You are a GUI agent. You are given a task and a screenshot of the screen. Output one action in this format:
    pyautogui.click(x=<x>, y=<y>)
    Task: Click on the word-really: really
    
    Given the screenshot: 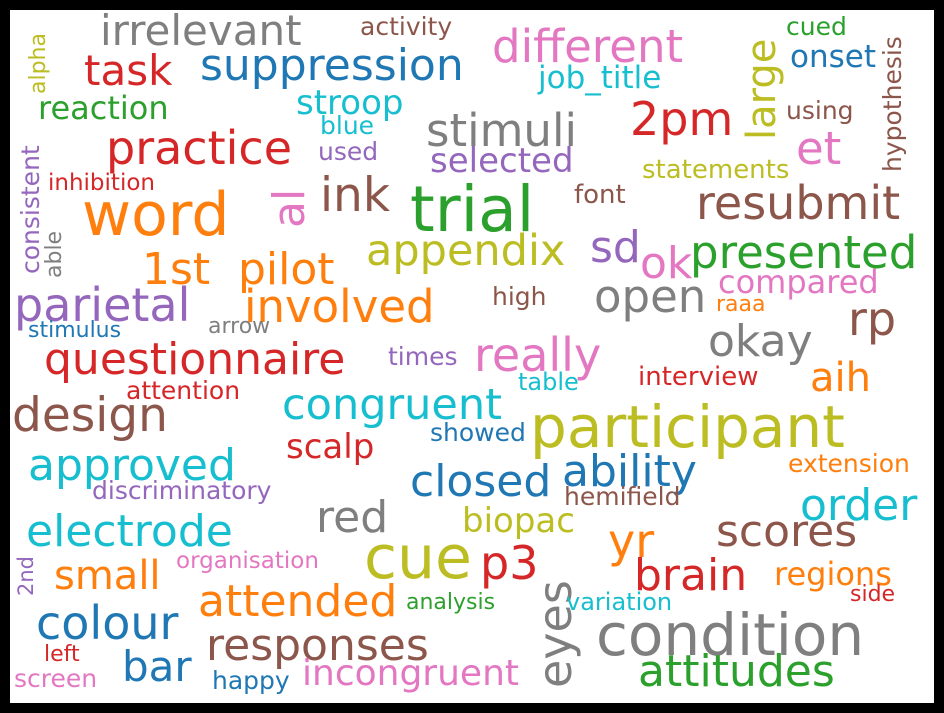 What is the action you would take?
    pyautogui.click(x=538, y=355)
    